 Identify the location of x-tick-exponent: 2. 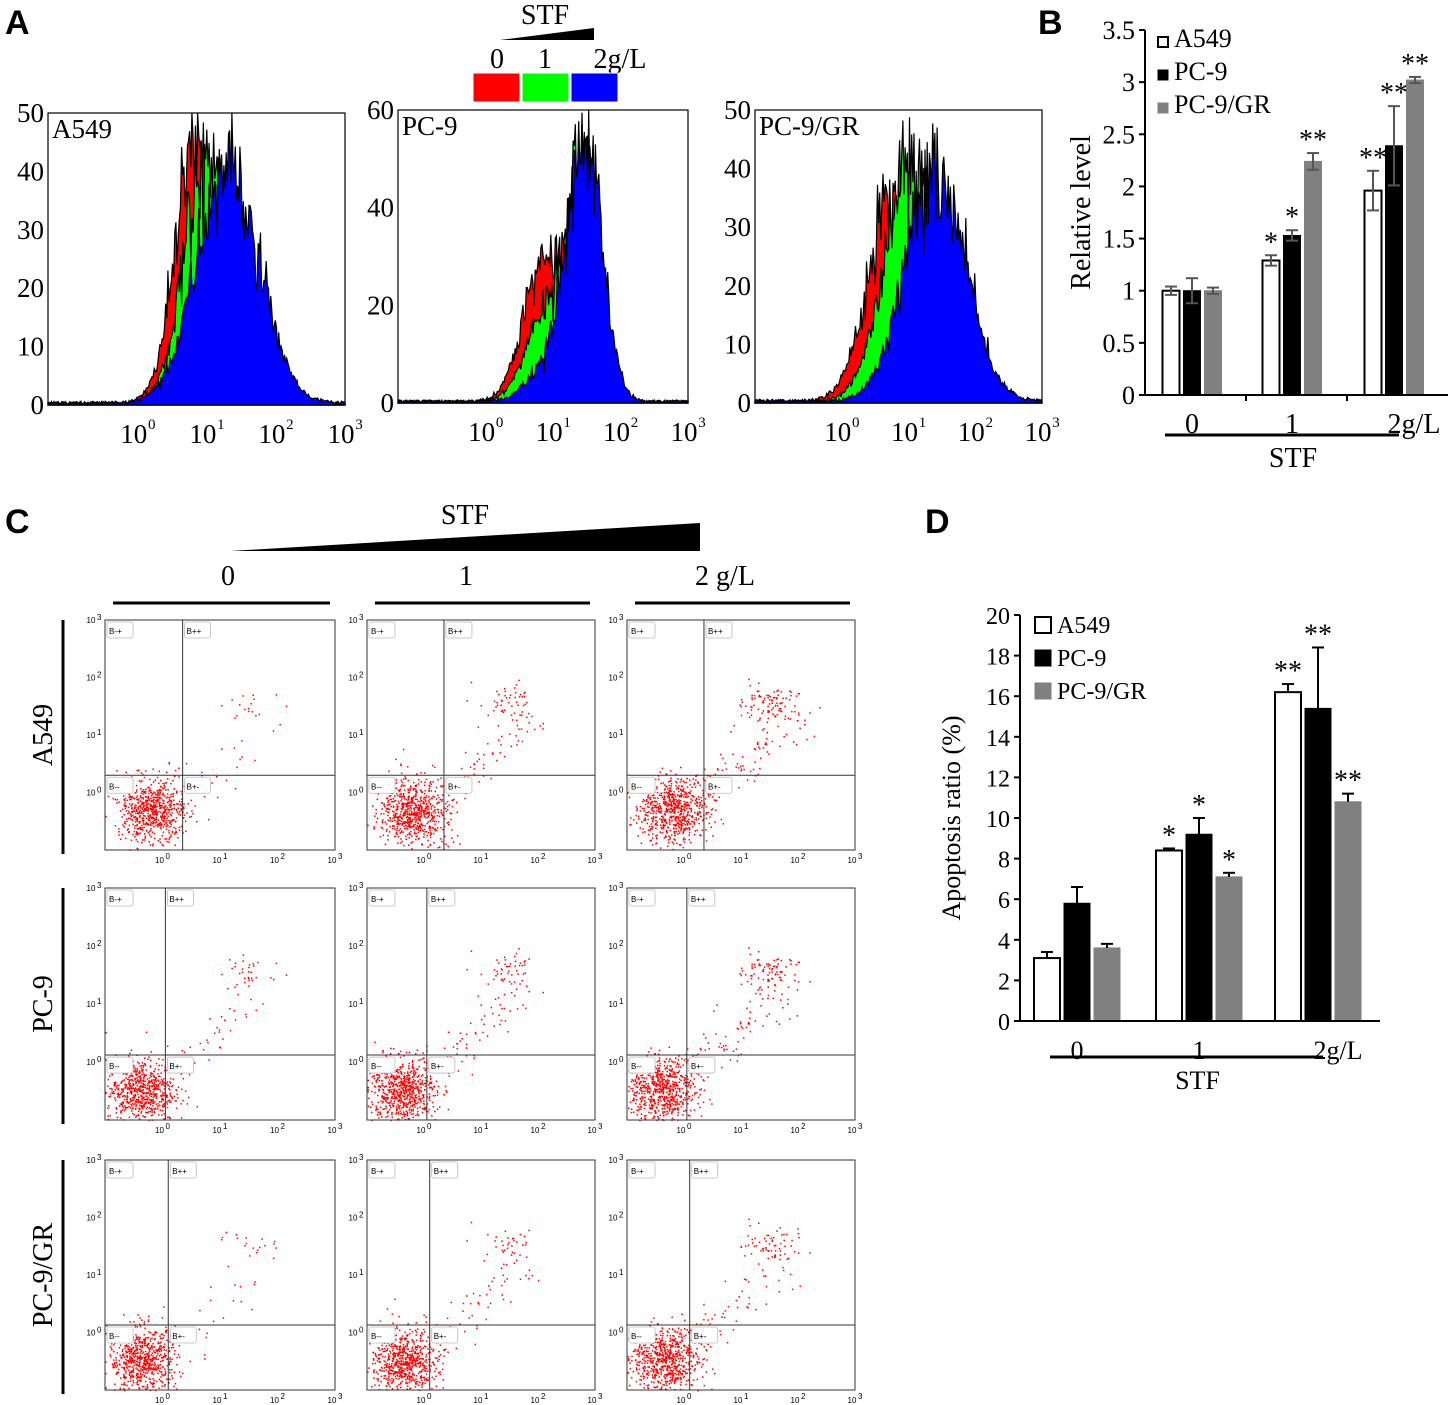
(803, 856).